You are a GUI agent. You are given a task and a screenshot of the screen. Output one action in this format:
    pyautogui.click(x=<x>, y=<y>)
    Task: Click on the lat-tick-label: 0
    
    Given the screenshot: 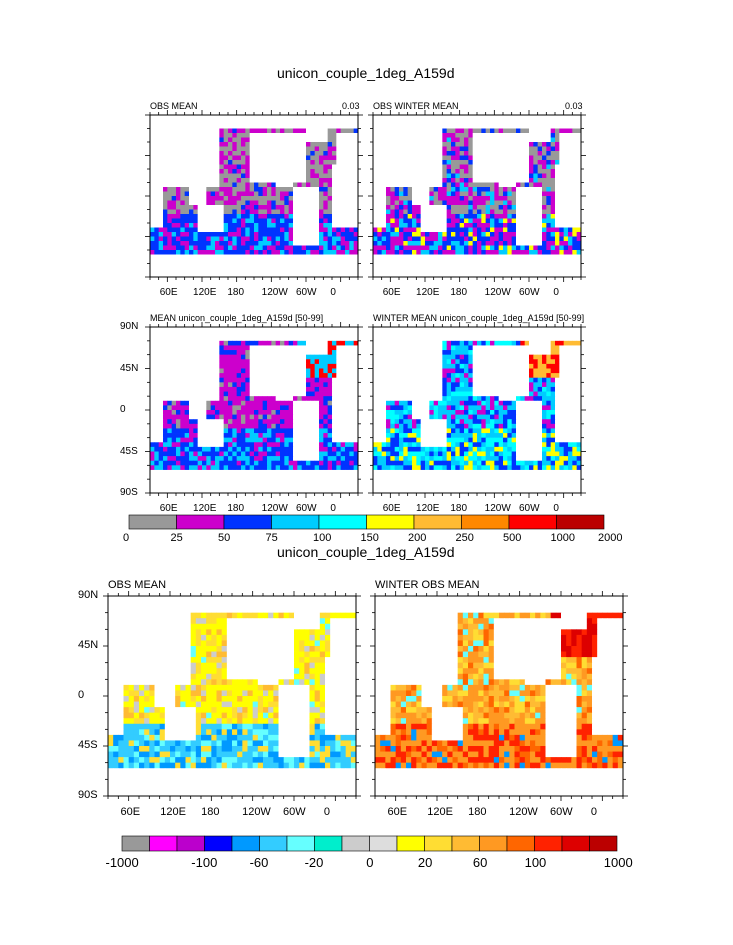 What is the action you would take?
    pyautogui.click(x=123, y=409)
    